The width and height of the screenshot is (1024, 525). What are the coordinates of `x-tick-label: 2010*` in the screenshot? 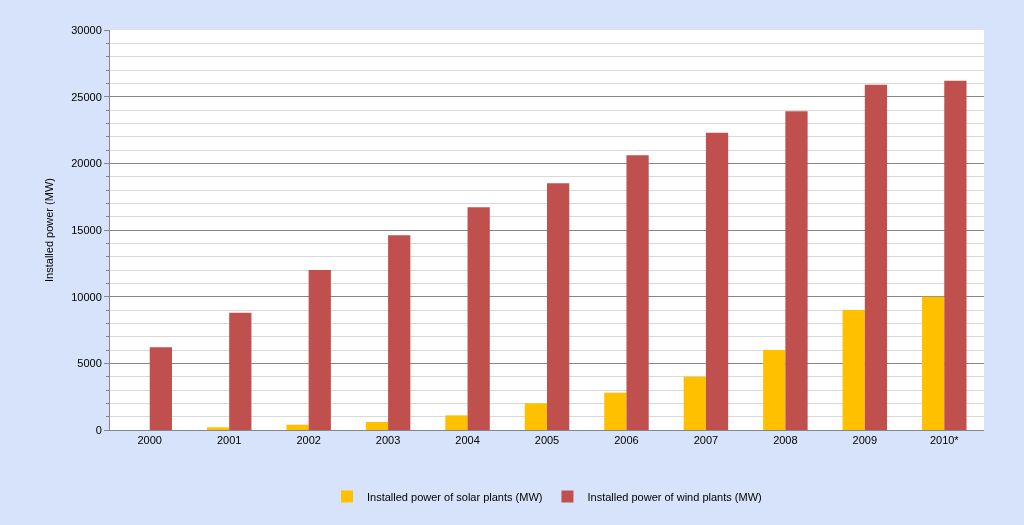 It's located at (944, 440).